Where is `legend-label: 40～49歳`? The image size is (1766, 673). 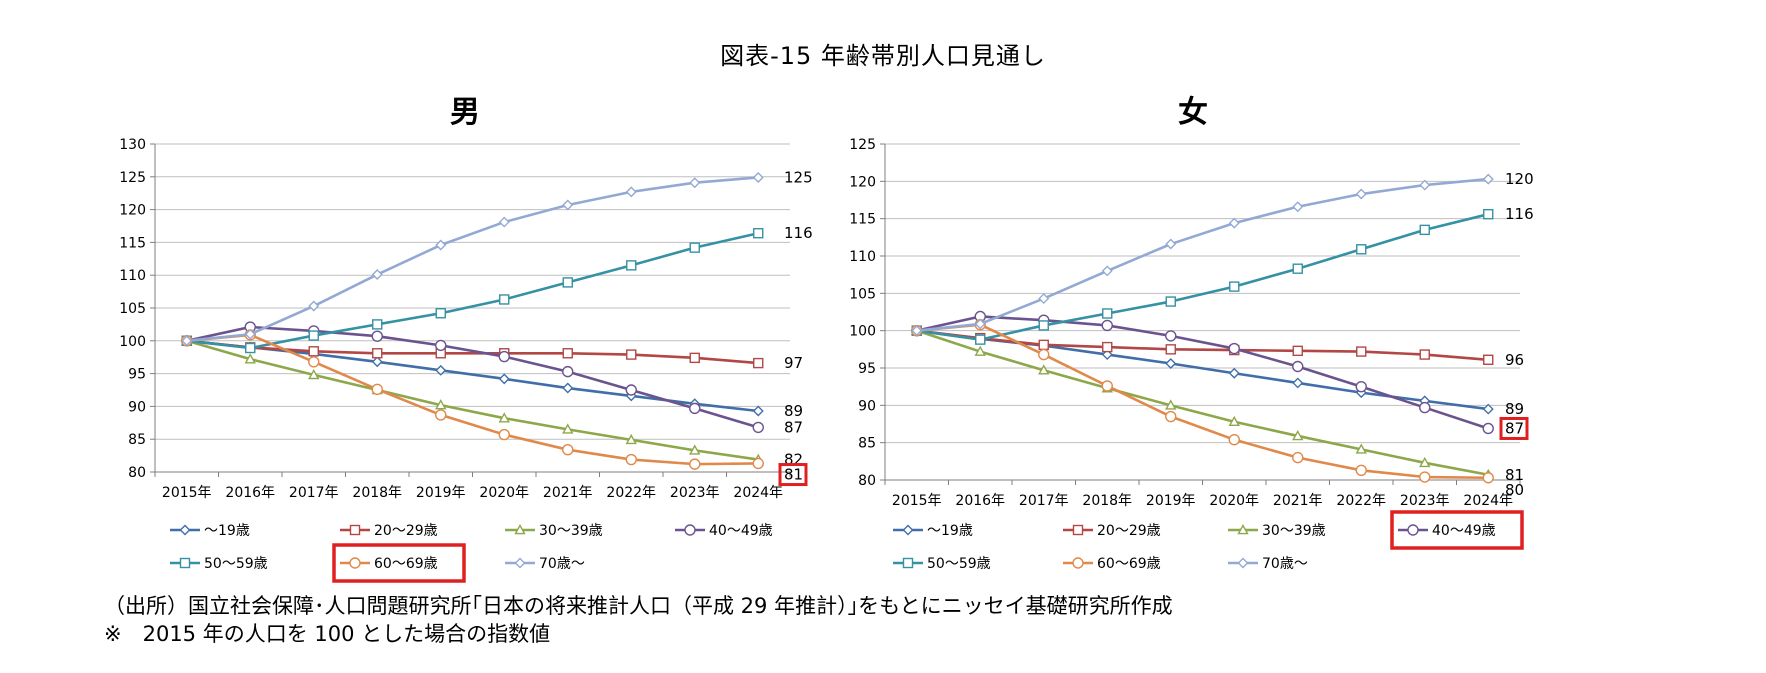
legend-label: 40～49歳 is located at coordinates (1464, 531).